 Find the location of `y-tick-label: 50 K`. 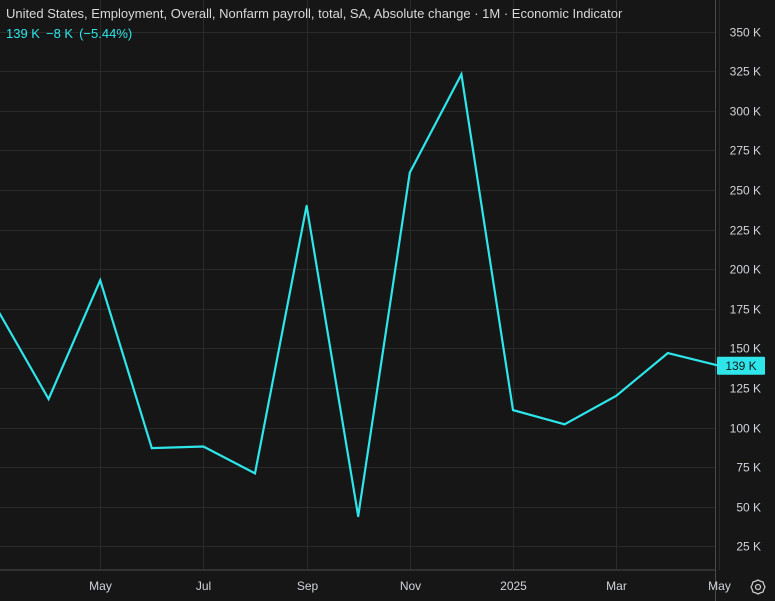

y-tick-label: 50 K is located at coordinates (748, 508).